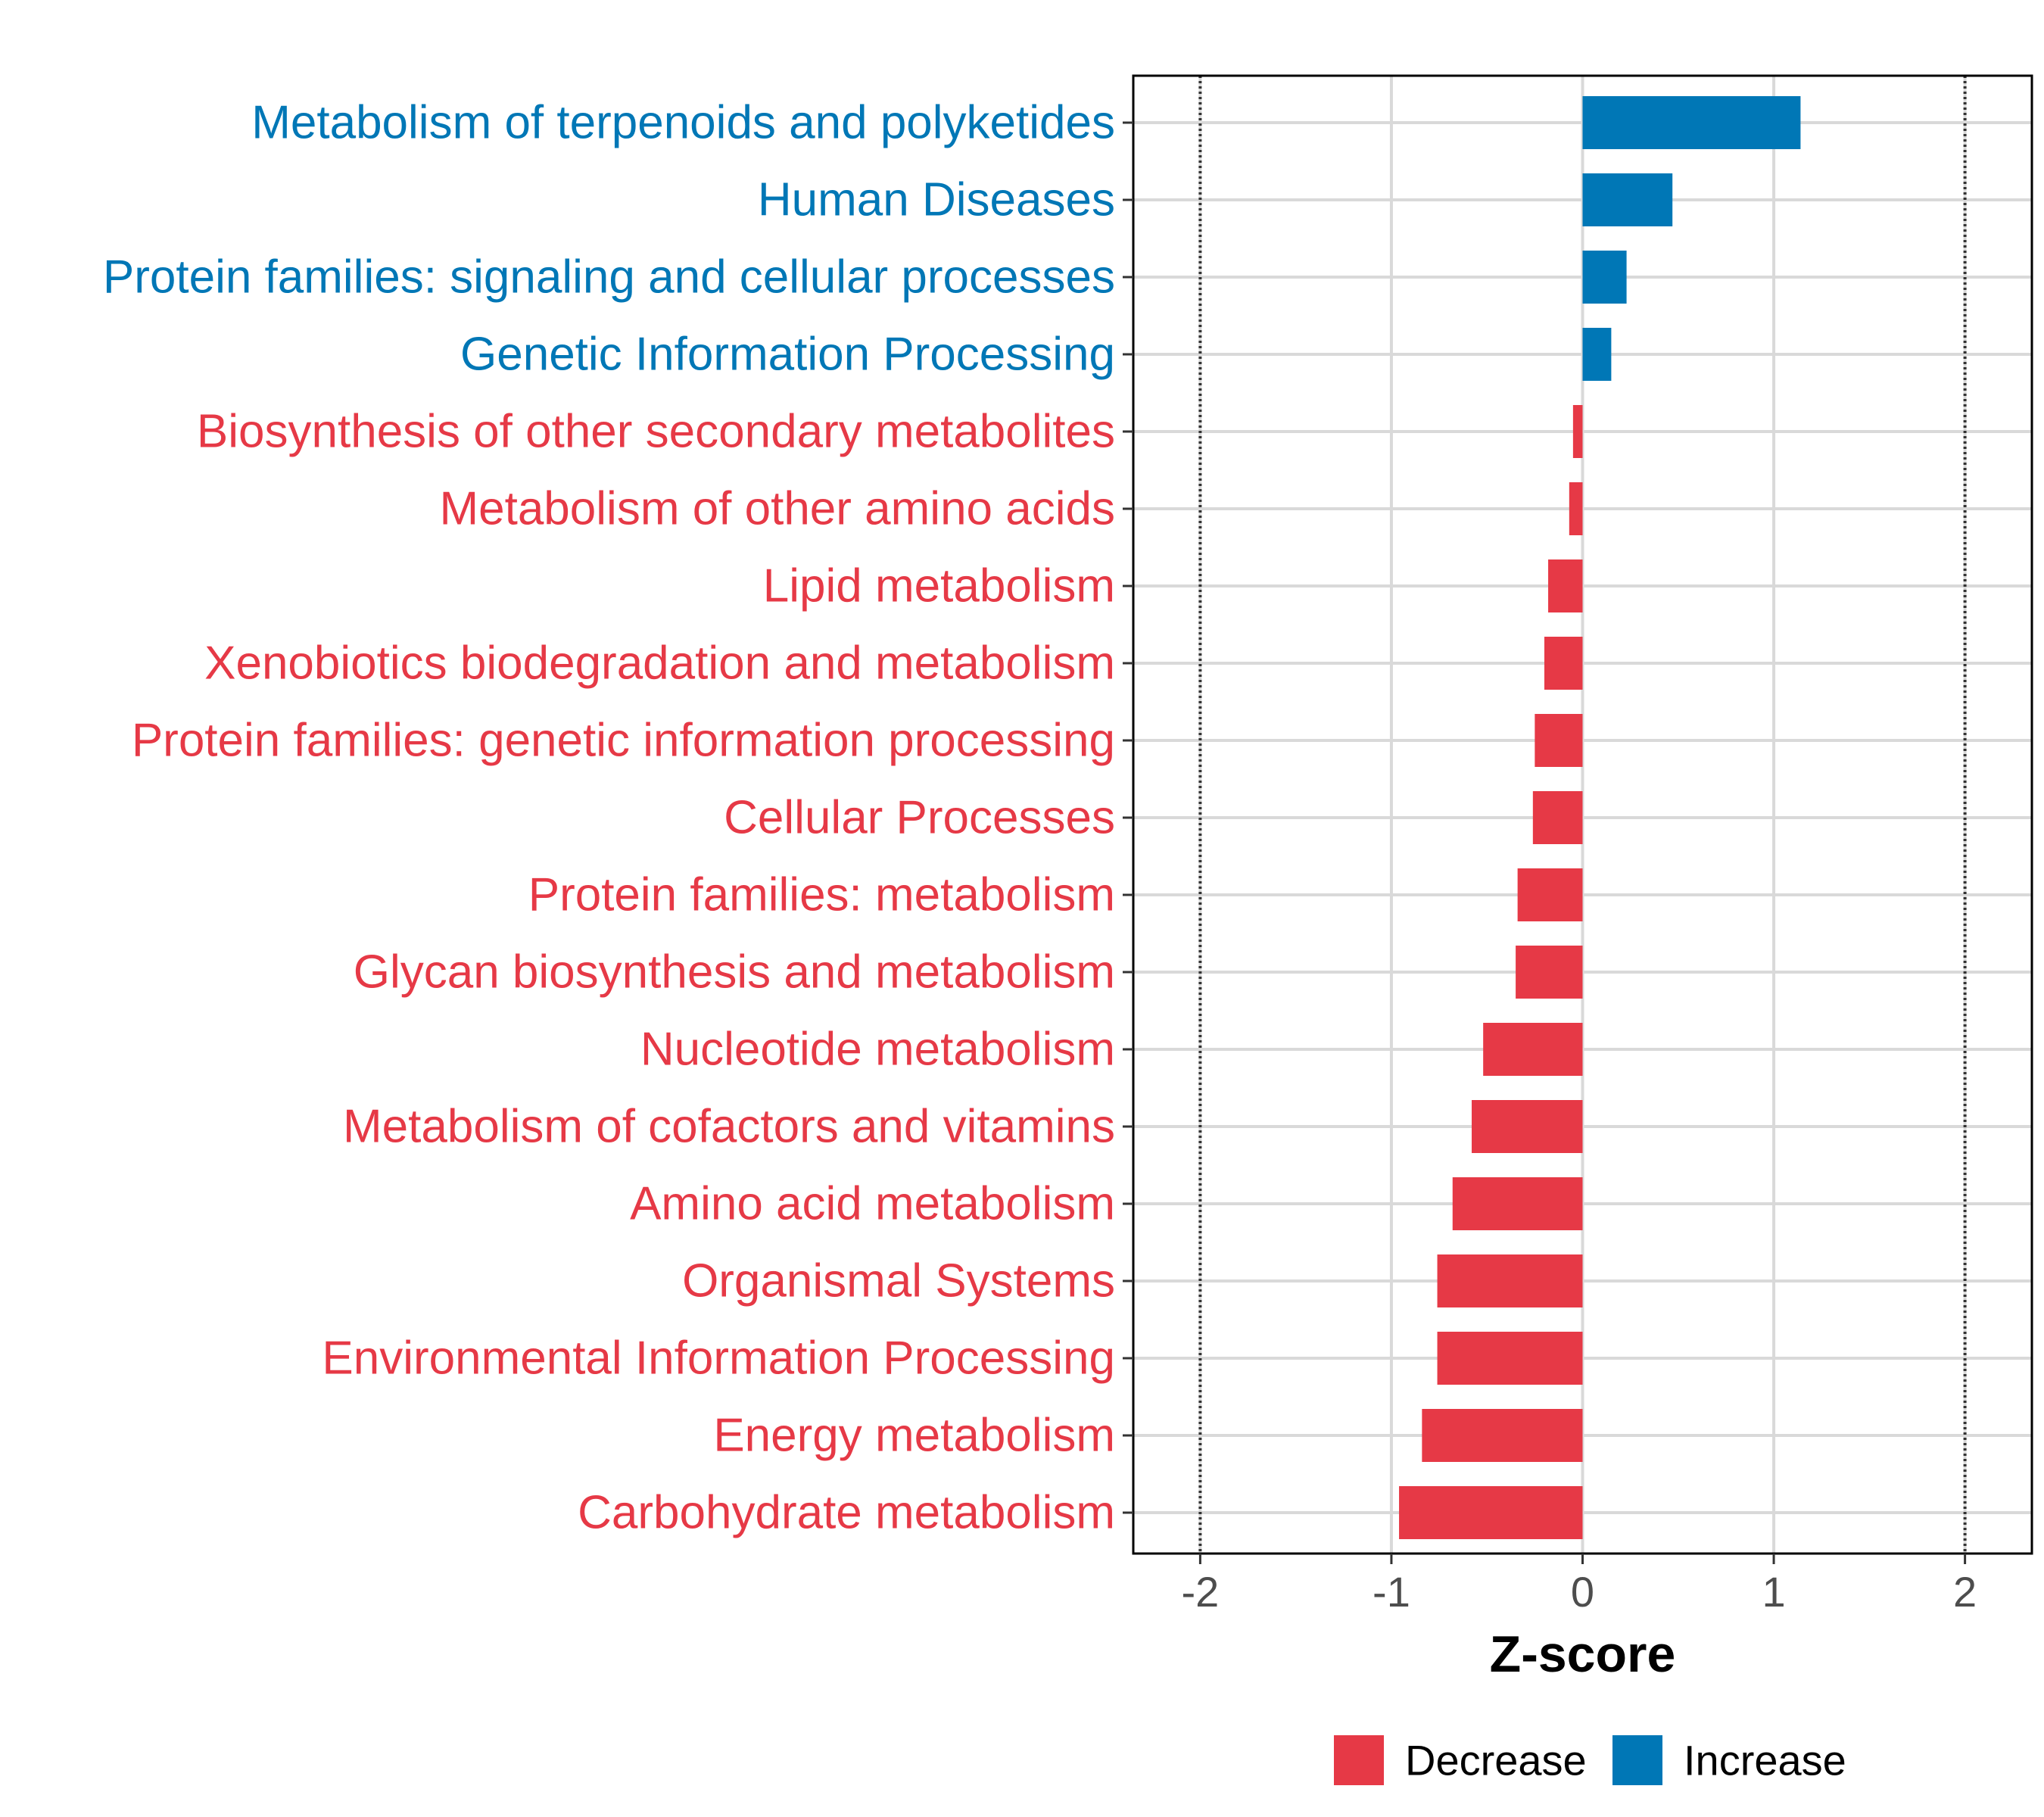 The width and height of the screenshot is (2044, 1817). I want to click on category-label: Energy metabolism, so click(914, 1436).